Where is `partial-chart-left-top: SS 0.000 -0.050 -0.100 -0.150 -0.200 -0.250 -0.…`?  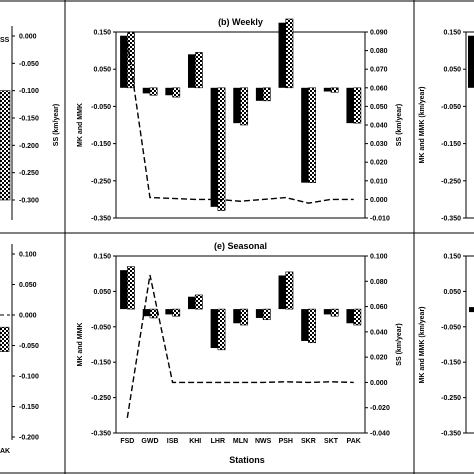
partial-chart-left-top: SS 0.000 -0.050 -0.100 -0.150 -0.200 -0.250 -0.… is located at coordinates (30, 123).